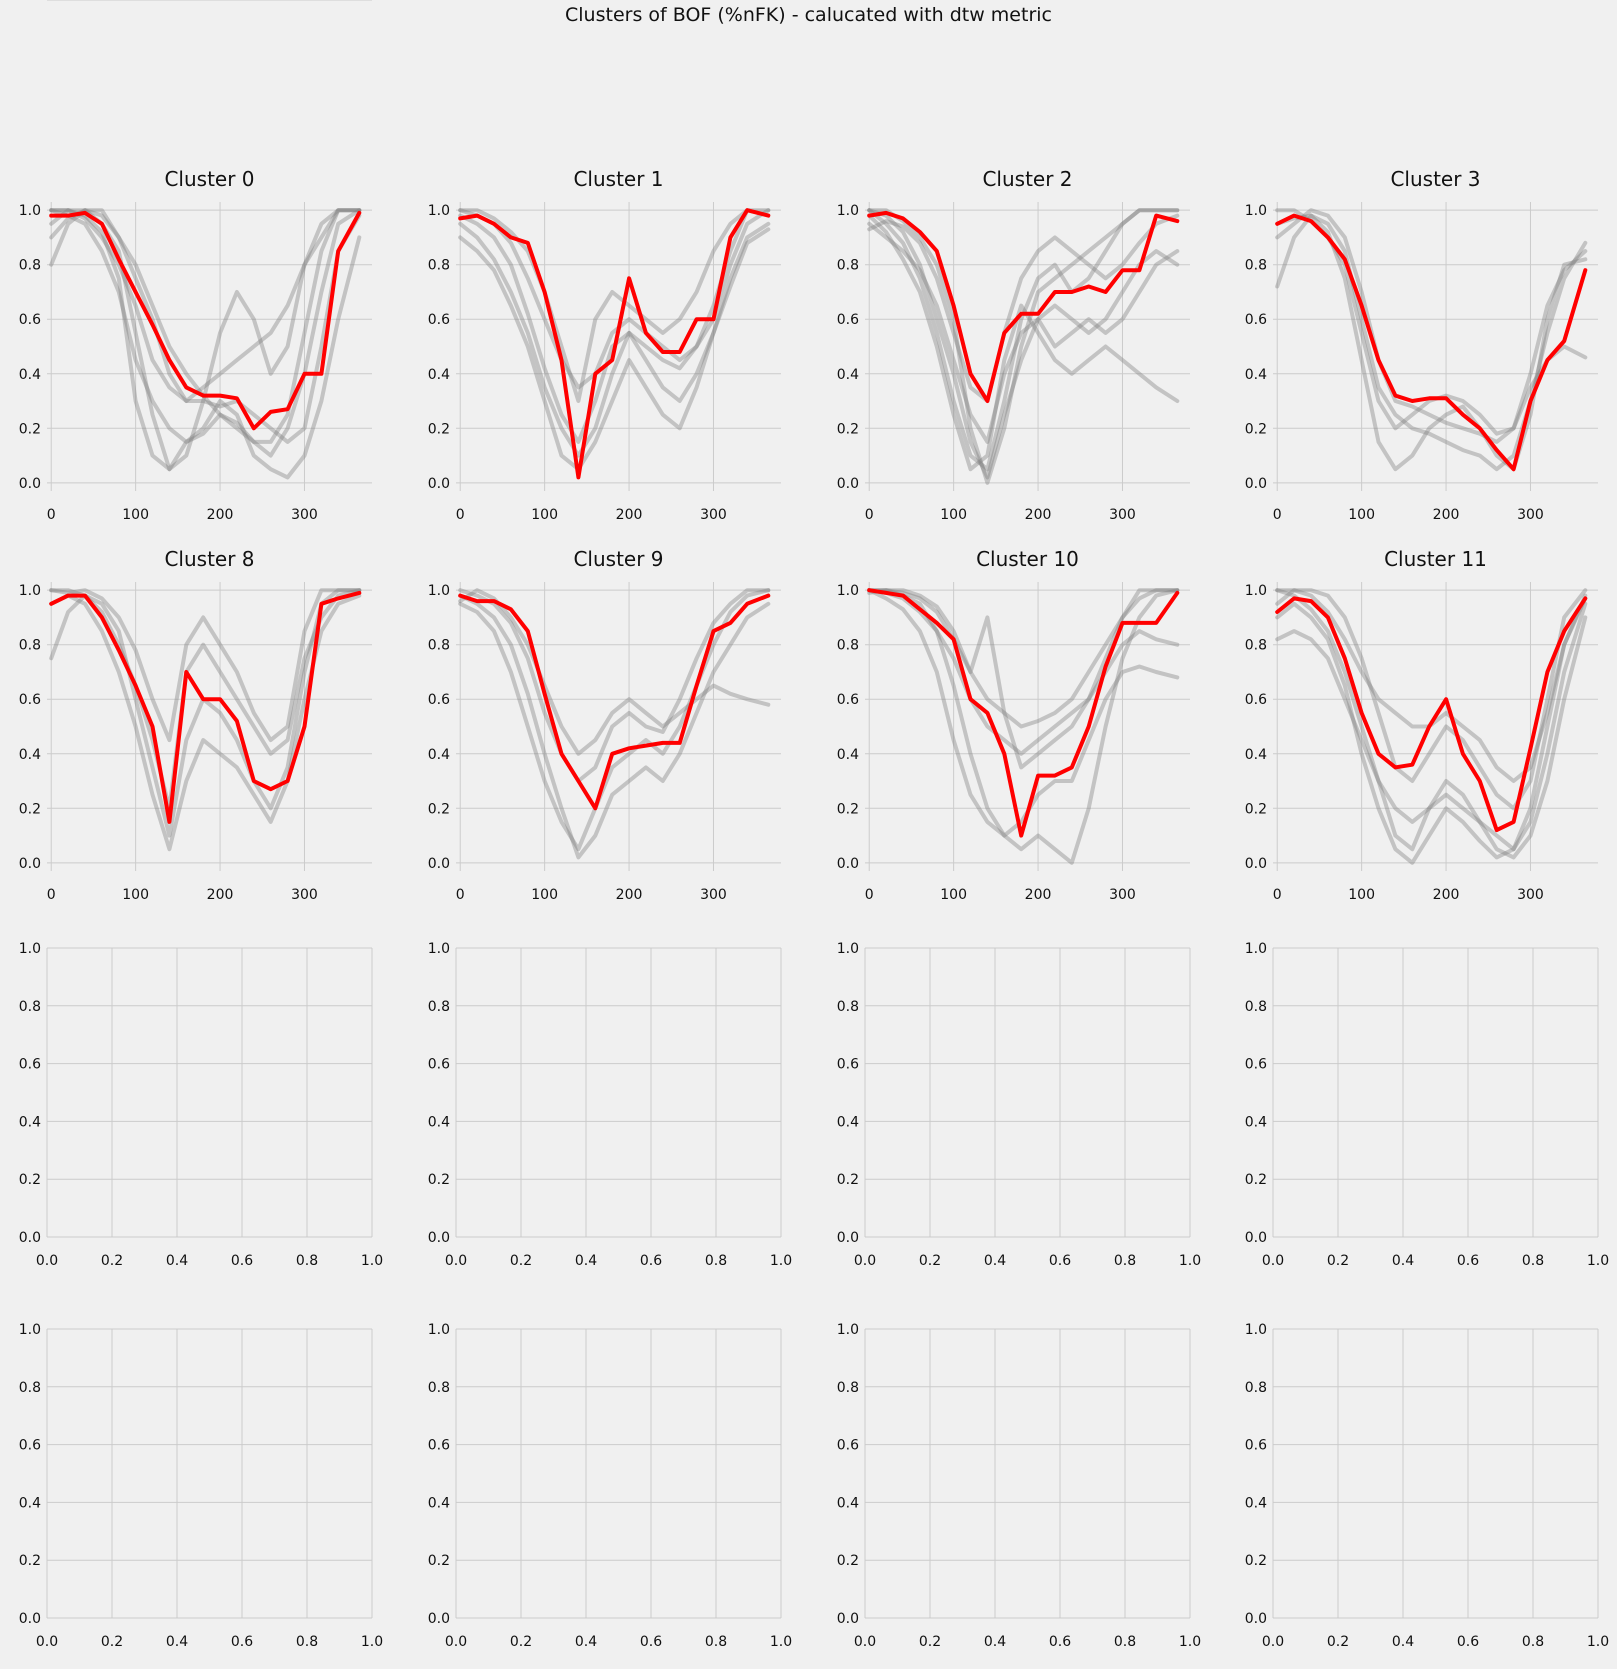  Describe the element at coordinates (1427, 1486) in the screenshot. I see `subplot-15: 0.0 0.2 0.4 0.6 0.8 1.0 0.0 0.2 0.4 0.6 0.8 1.0` at that location.